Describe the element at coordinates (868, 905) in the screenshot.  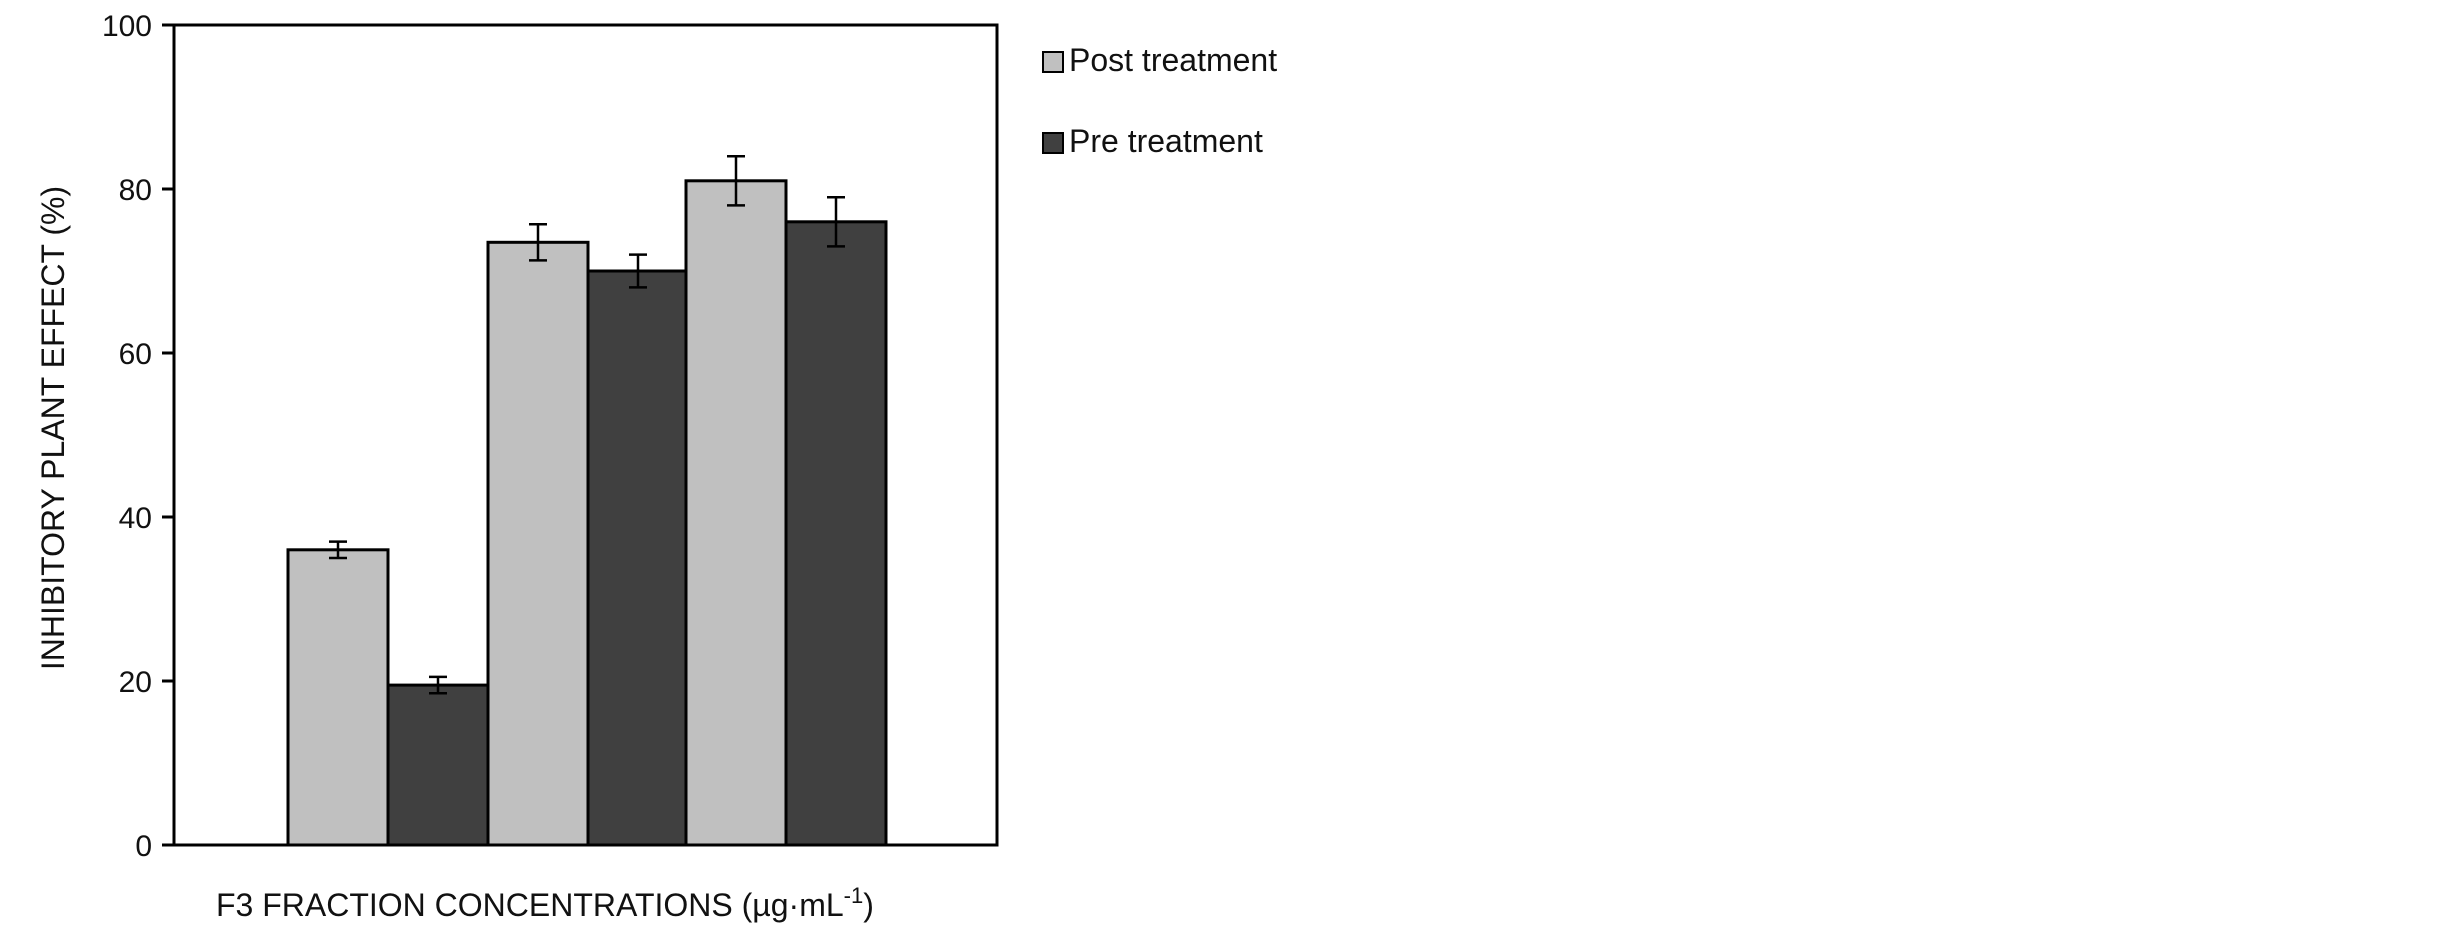
I see `x-axis-title-close: )` at that location.